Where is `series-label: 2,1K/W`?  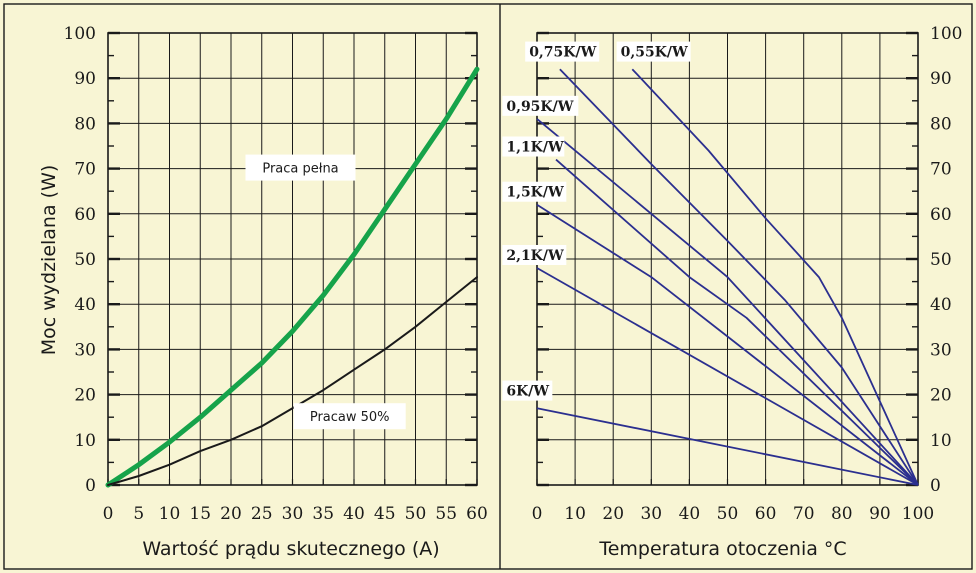 series-label: 2,1K/W is located at coordinates (535, 256).